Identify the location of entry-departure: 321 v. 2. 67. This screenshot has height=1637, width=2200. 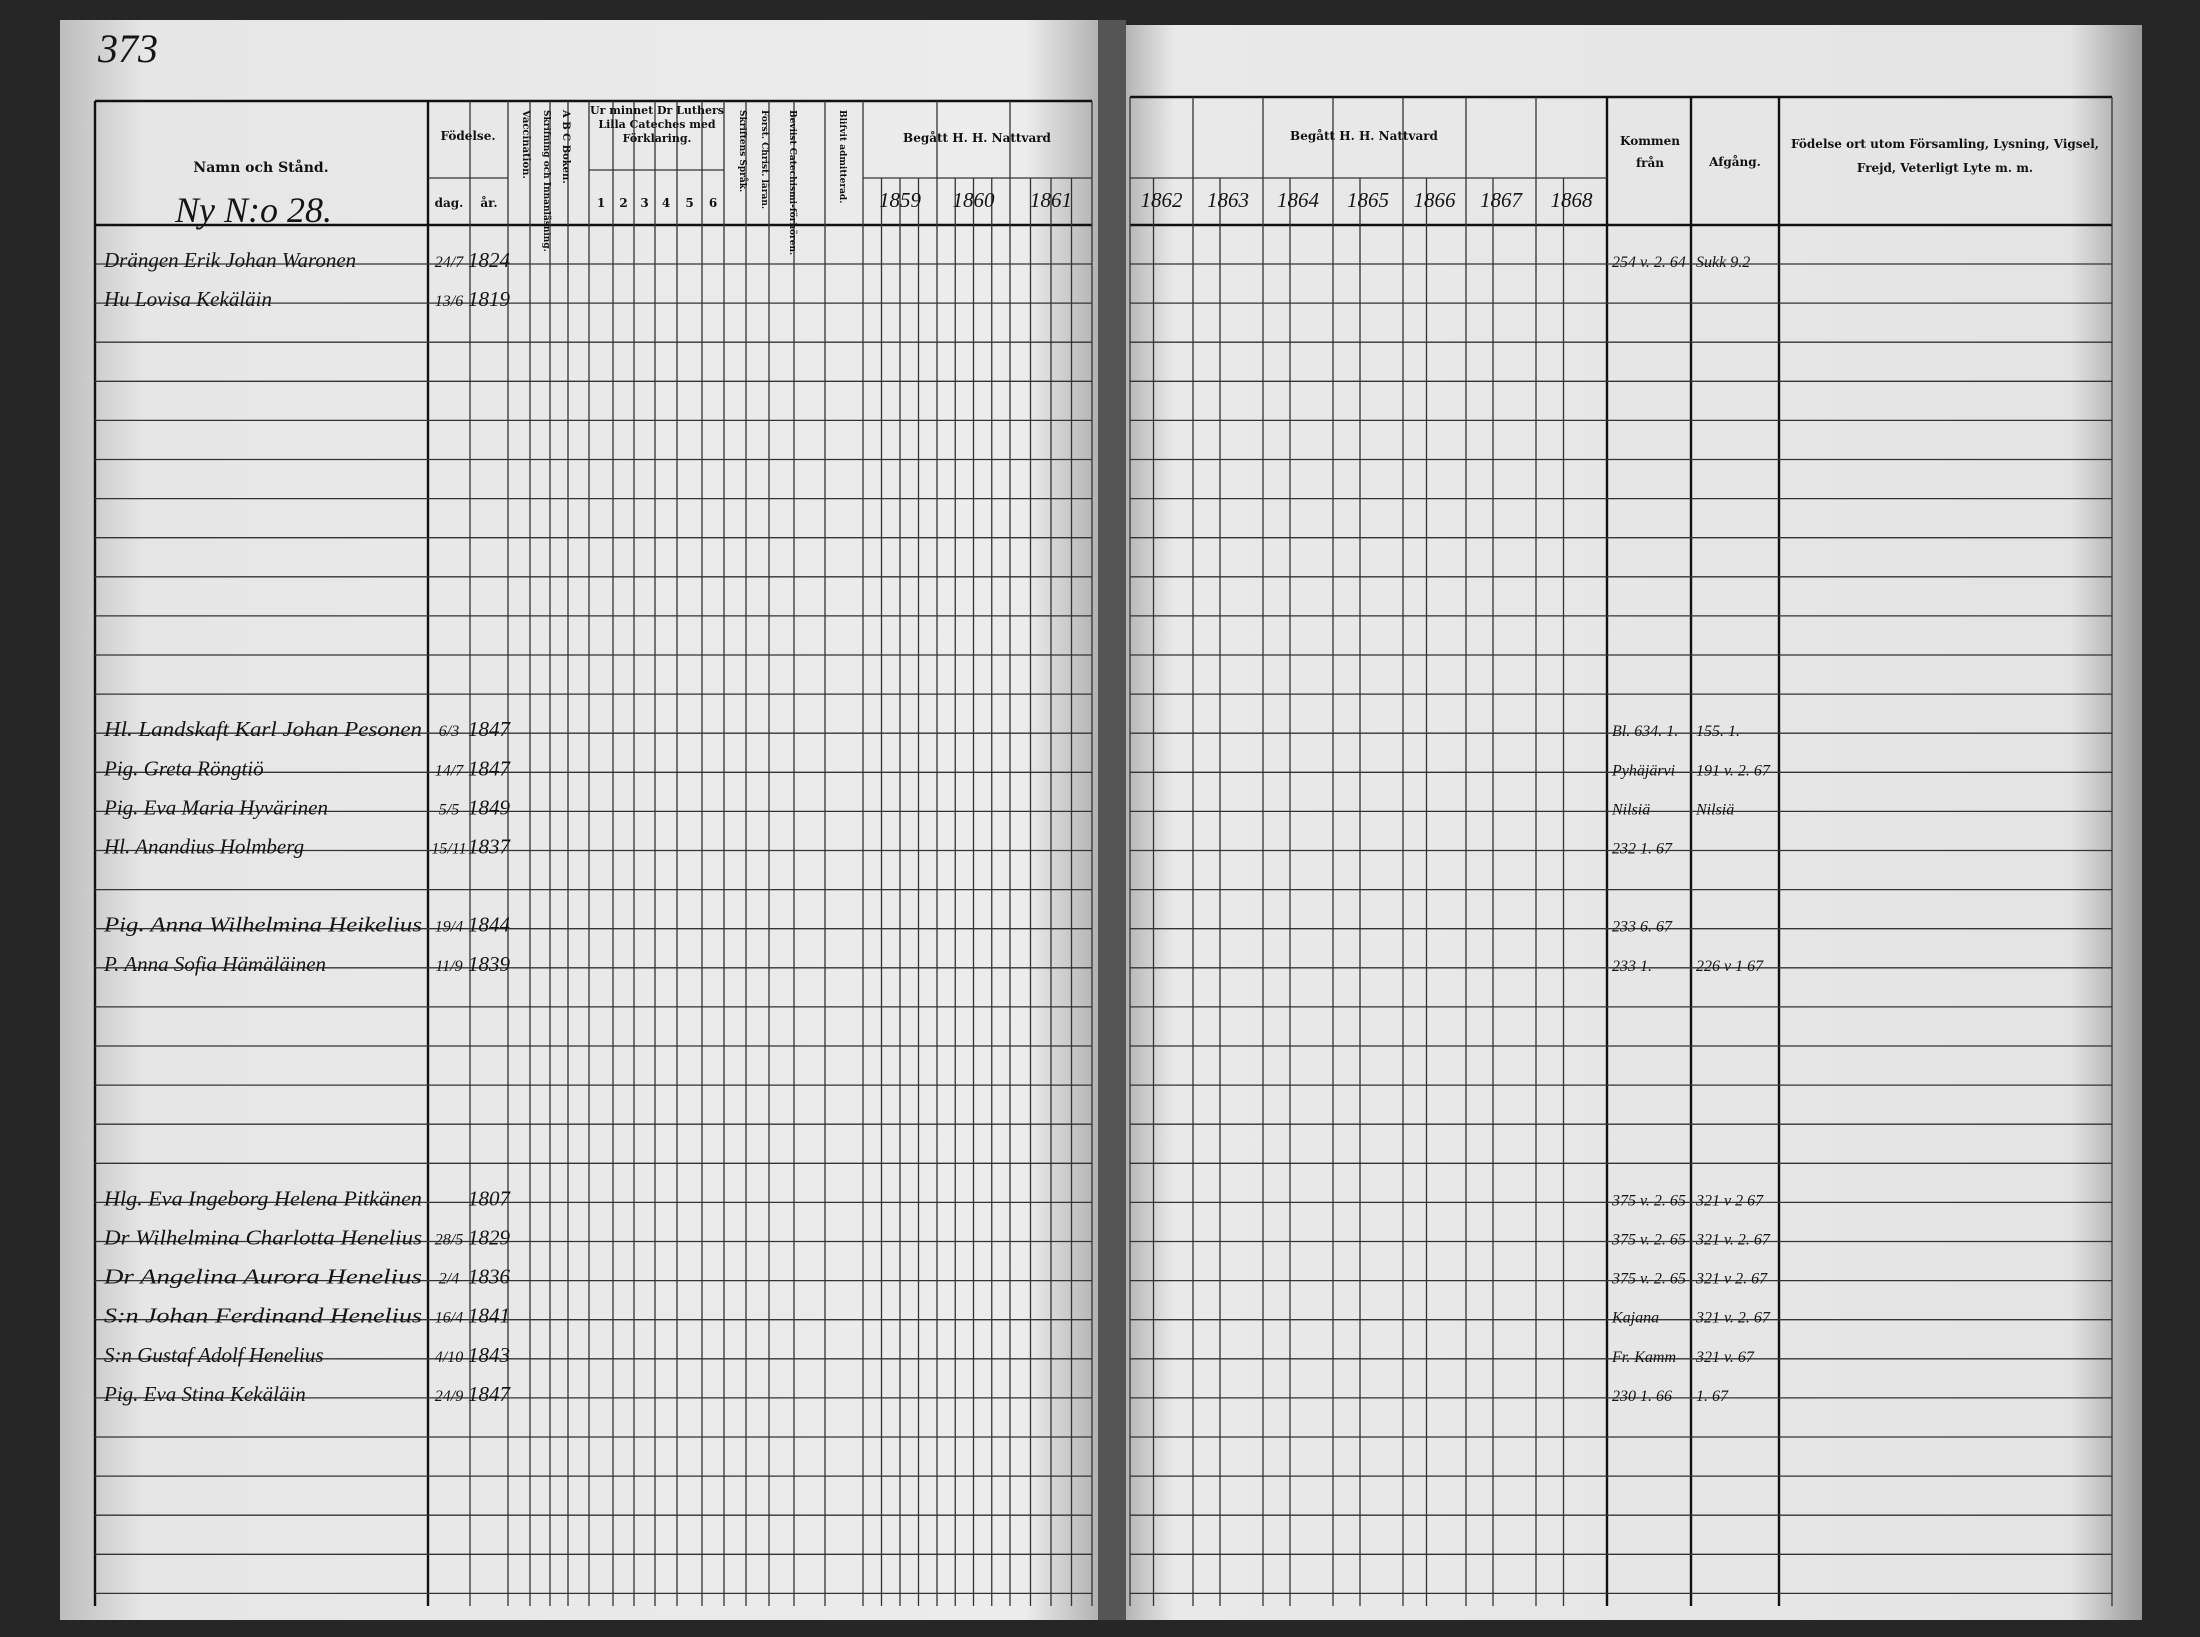
(1733, 1318).